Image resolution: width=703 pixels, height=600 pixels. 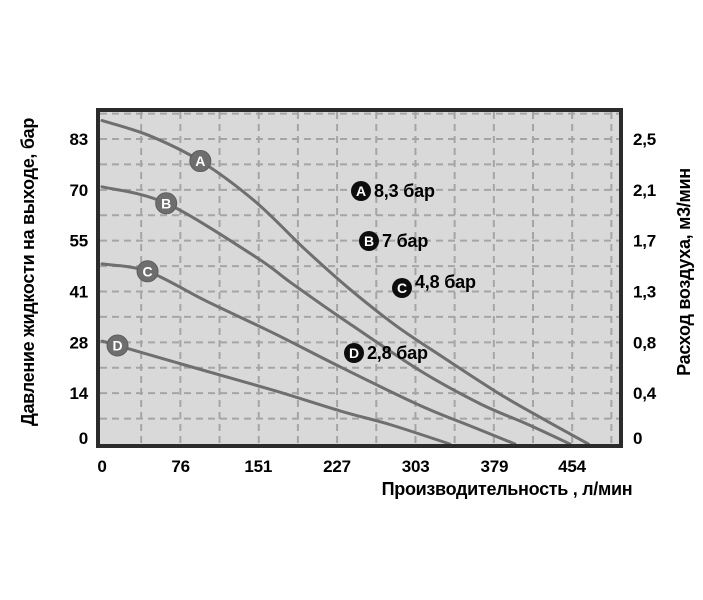 What do you see at coordinates (397, 353) in the screenshot?
I see `legend-label-D: 2,8 бар` at bounding box center [397, 353].